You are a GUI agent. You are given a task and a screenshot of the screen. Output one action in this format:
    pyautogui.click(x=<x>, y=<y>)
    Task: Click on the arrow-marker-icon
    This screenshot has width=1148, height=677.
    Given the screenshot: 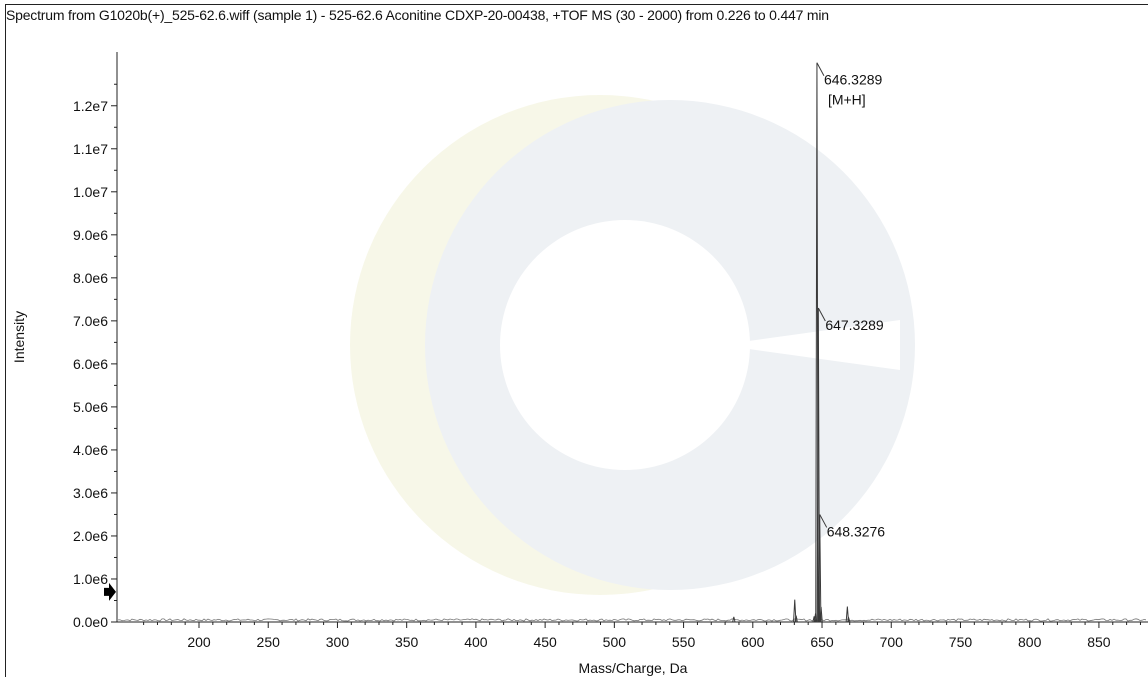 What is the action you would take?
    pyautogui.click(x=110, y=591)
    